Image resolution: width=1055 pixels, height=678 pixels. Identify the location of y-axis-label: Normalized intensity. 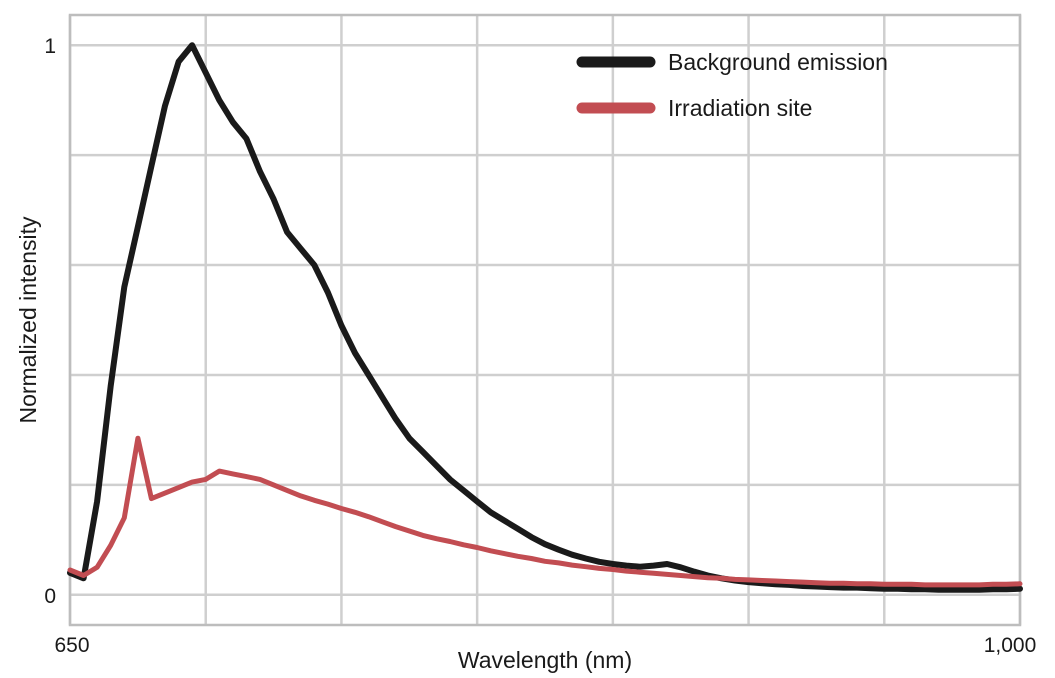
(28, 320).